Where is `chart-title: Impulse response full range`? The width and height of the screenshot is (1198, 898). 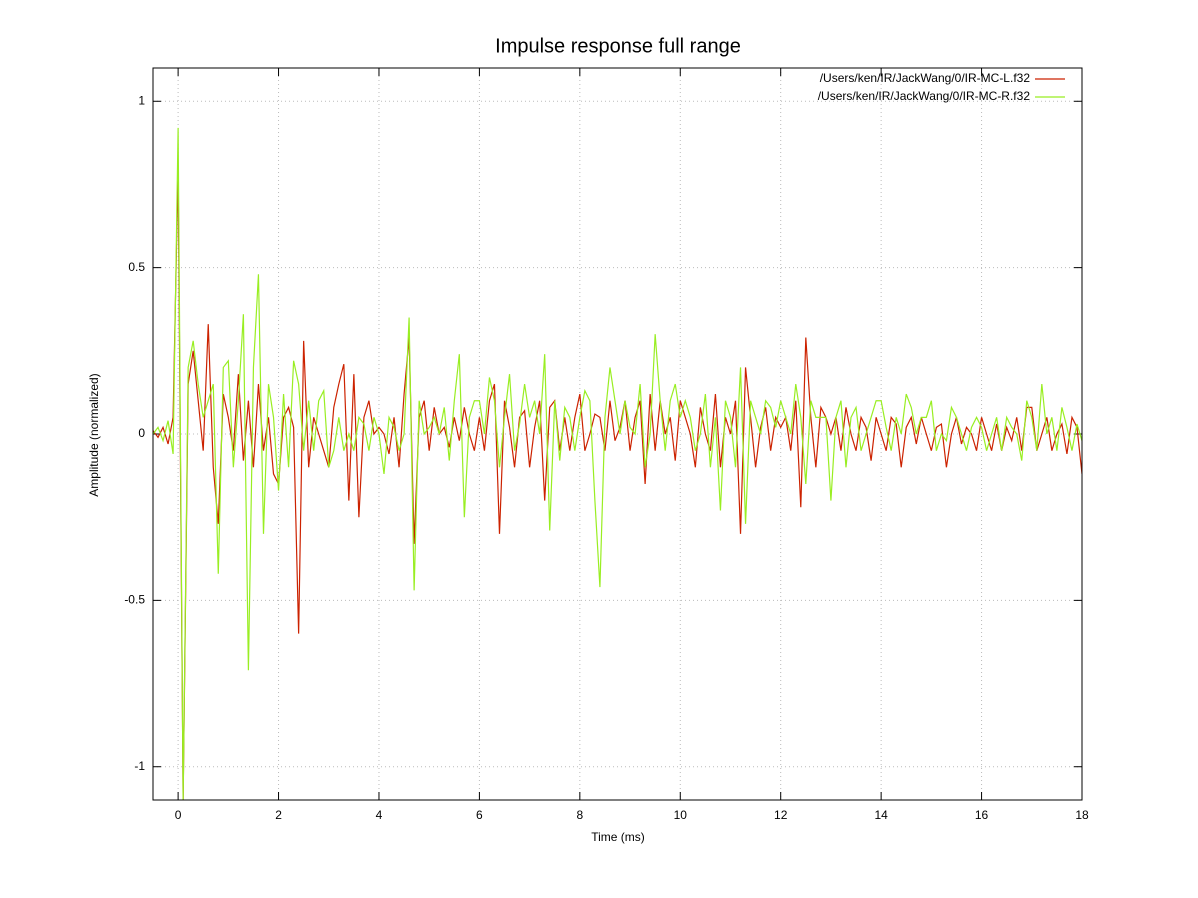
chart-title: Impulse response full range is located at coordinates (618, 46).